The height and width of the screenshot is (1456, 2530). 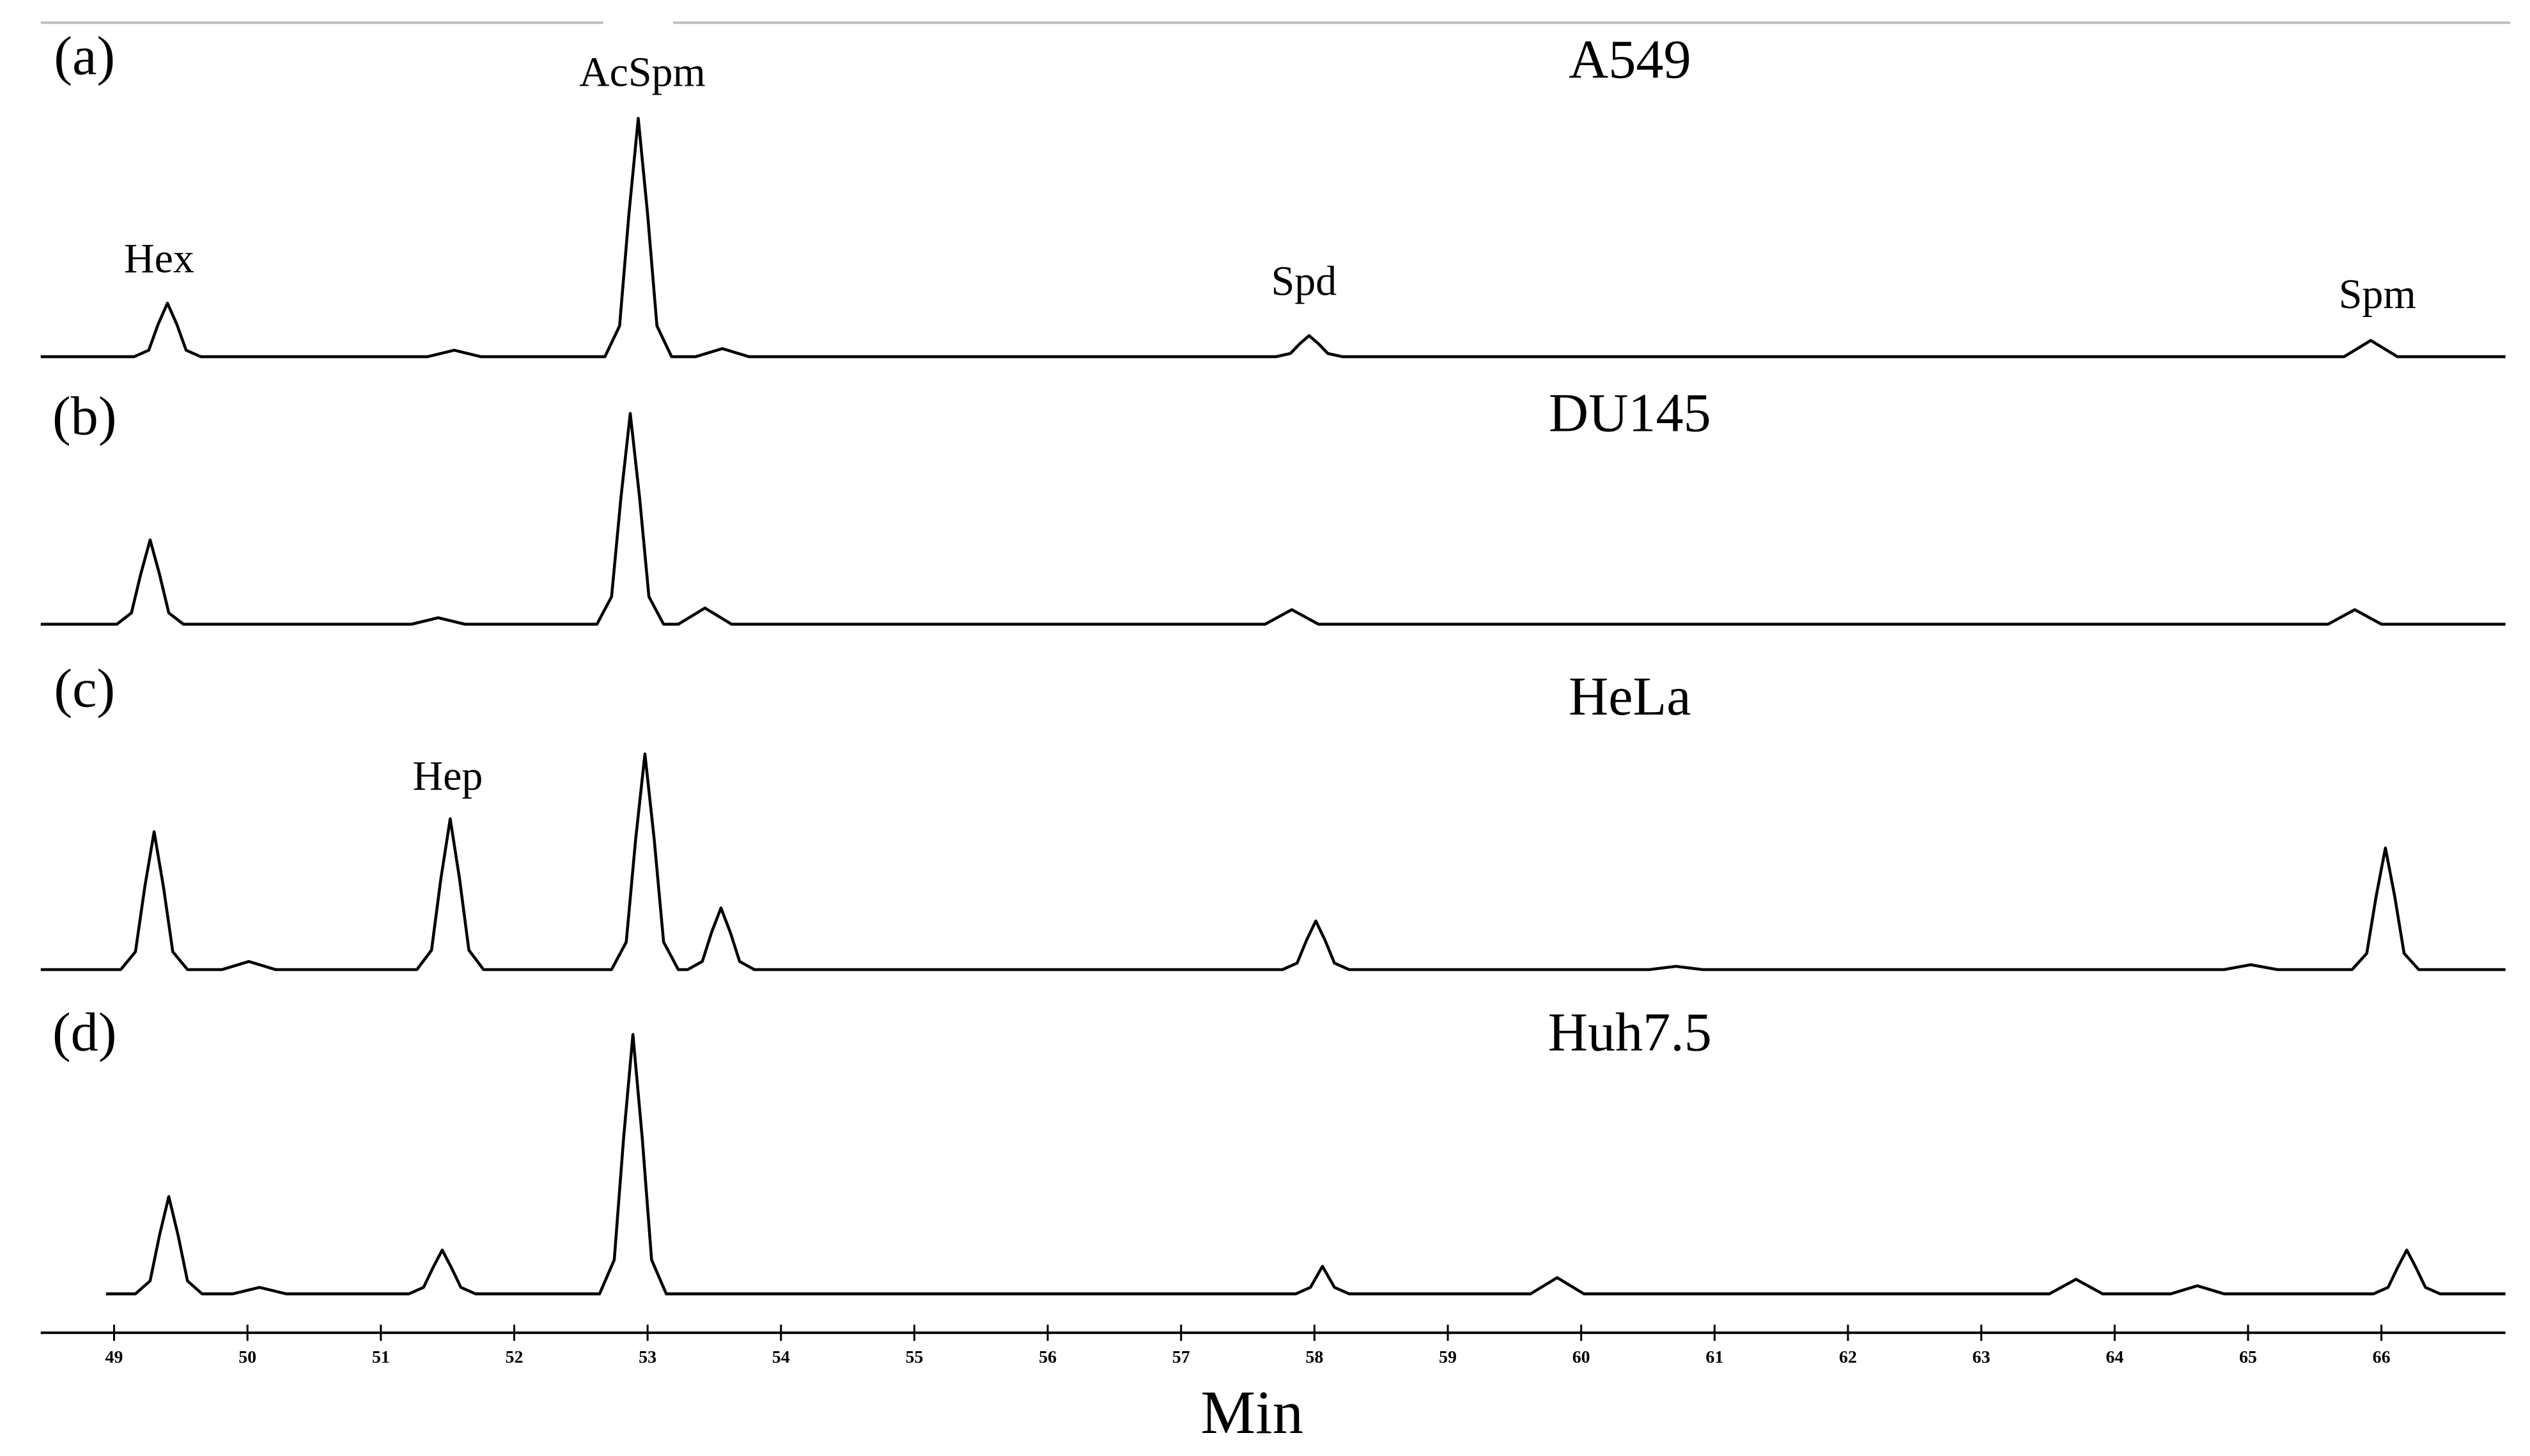 I want to click on panel-title: DU145, so click(x=1630, y=413).